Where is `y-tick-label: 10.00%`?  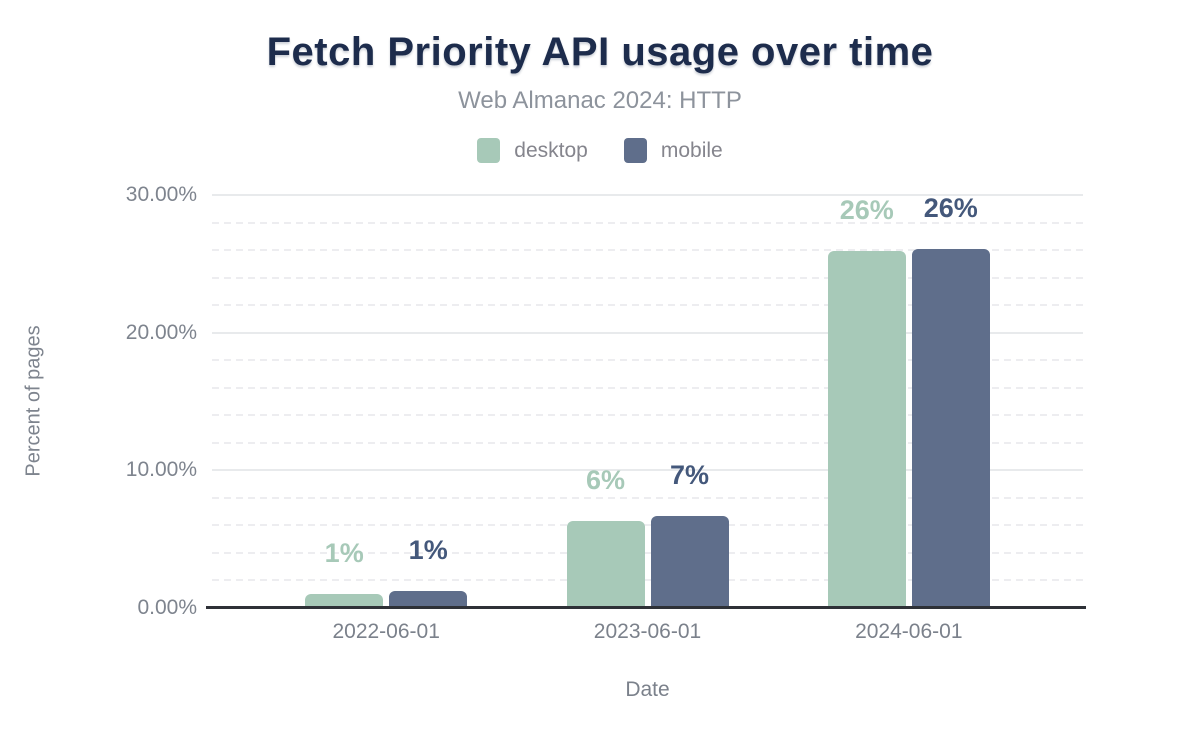
y-tick-label: 10.00% is located at coordinates (161, 470).